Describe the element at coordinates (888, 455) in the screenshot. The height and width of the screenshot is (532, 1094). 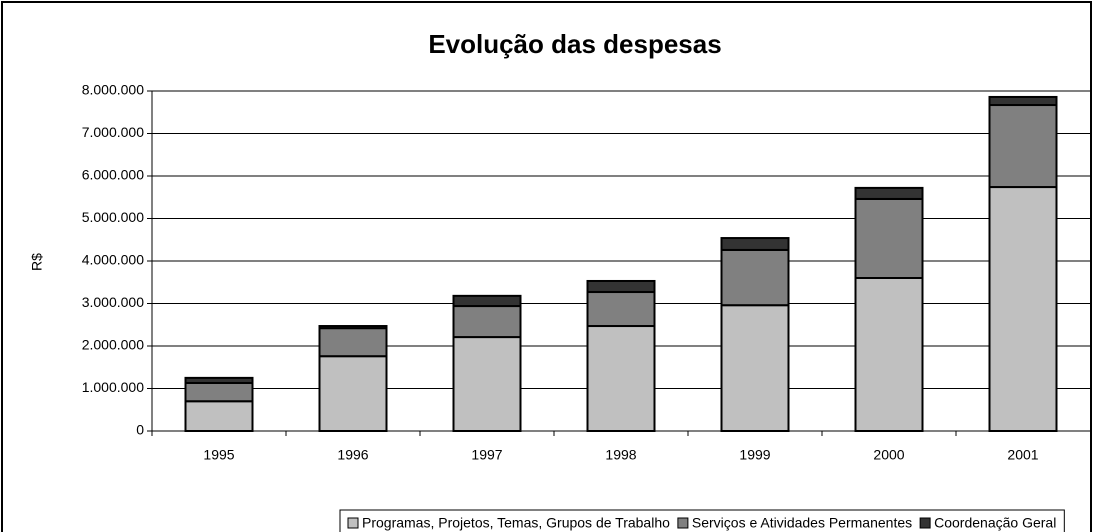
I see `x-tick-label: 2000` at that location.